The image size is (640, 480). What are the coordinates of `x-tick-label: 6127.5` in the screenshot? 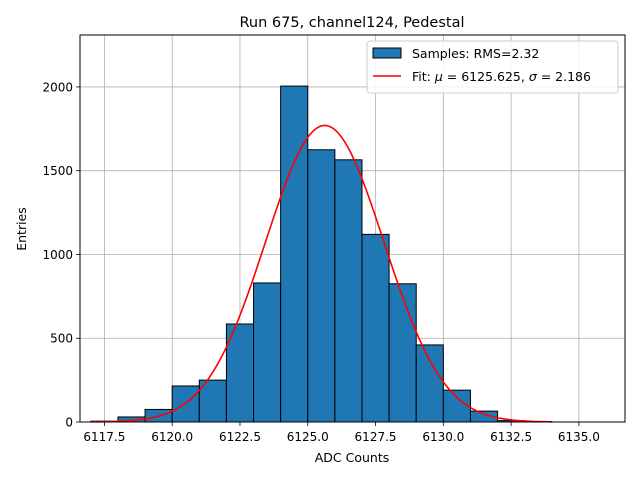 It's located at (376, 437).